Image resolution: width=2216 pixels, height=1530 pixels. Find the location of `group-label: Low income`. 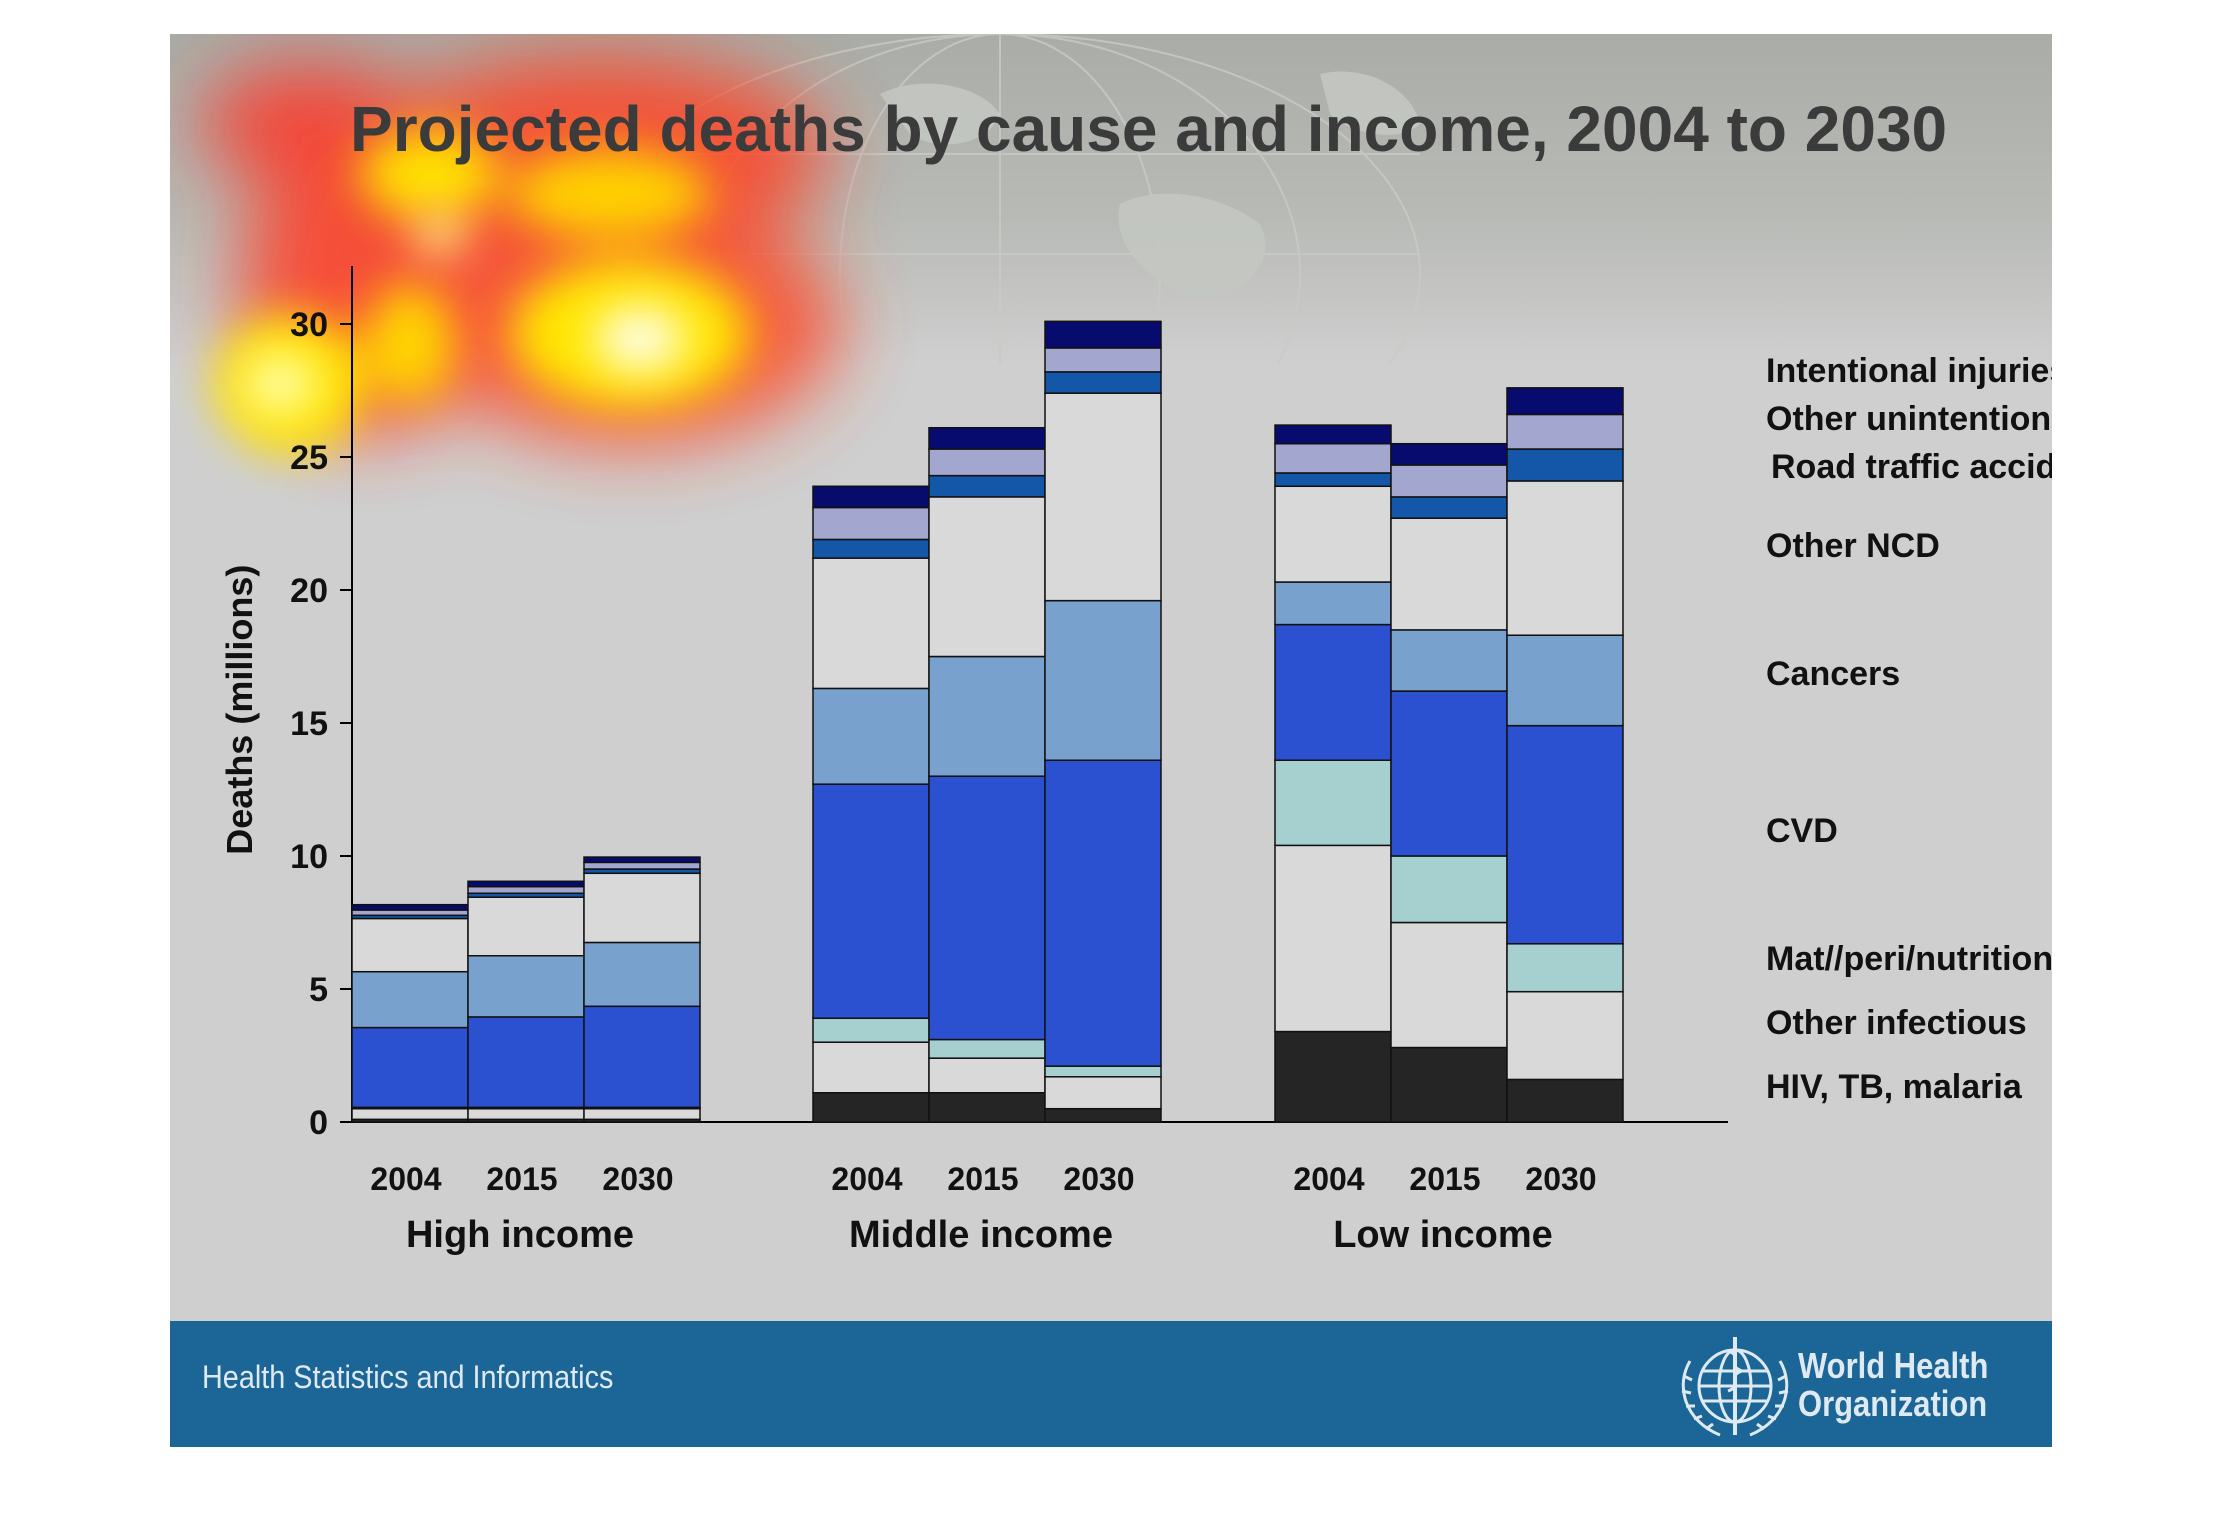

group-label: Low income is located at coordinates (1443, 1235).